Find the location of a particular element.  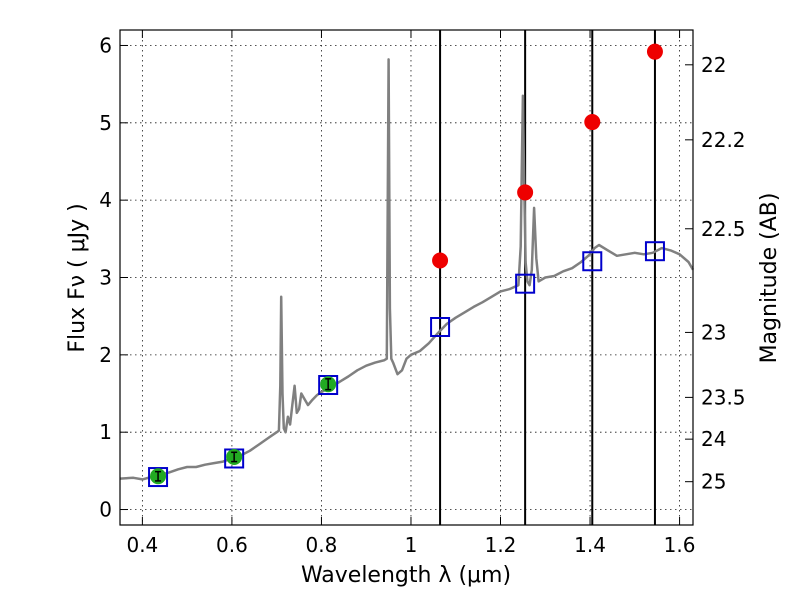

x-tick-label: 1.6 is located at coordinates (680, 545).